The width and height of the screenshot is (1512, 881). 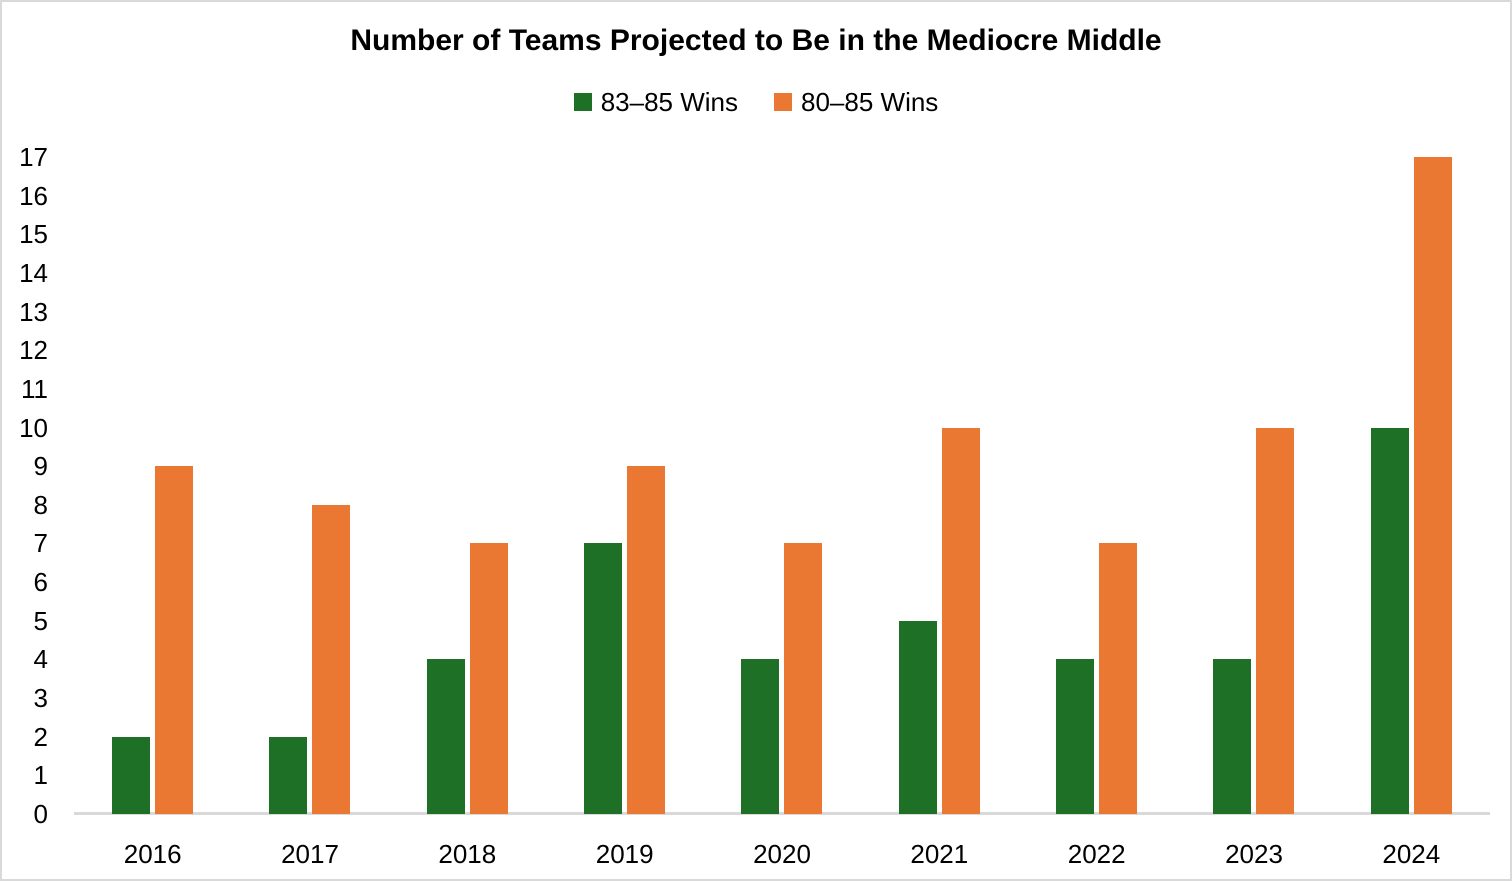 What do you see at coordinates (1275, 620) in the screenshot?
I see `bar-80-85-wins-2023` at bounding box center [1275, 620].